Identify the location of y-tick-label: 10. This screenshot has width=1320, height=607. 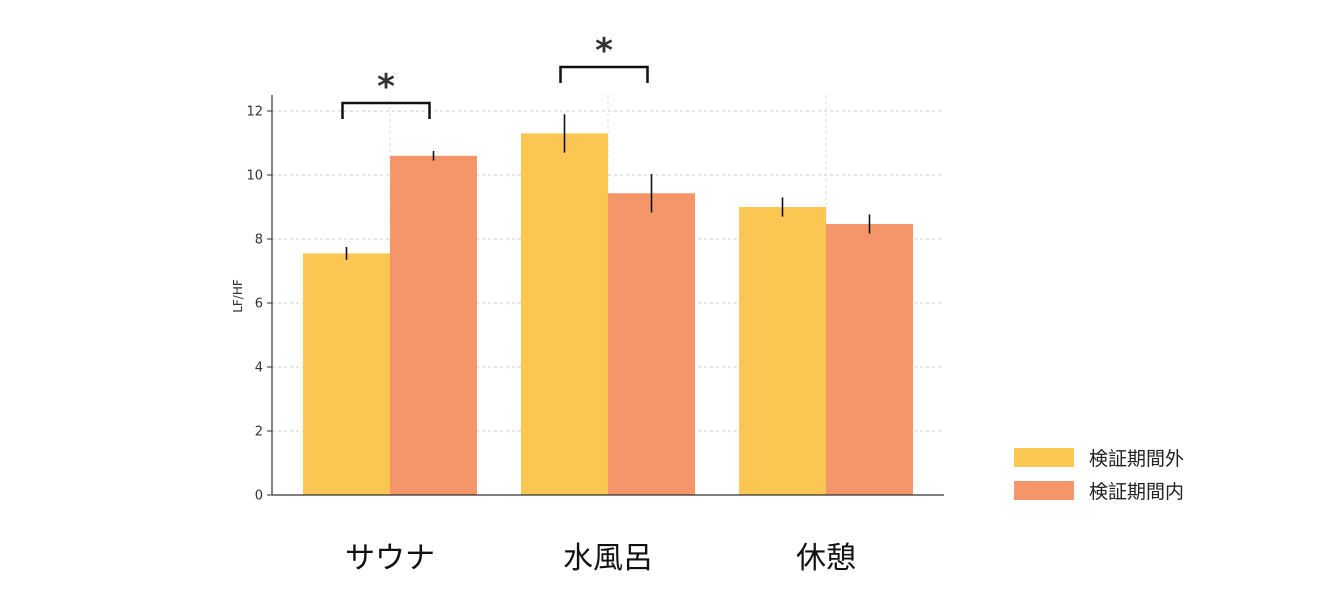
(254, 176).